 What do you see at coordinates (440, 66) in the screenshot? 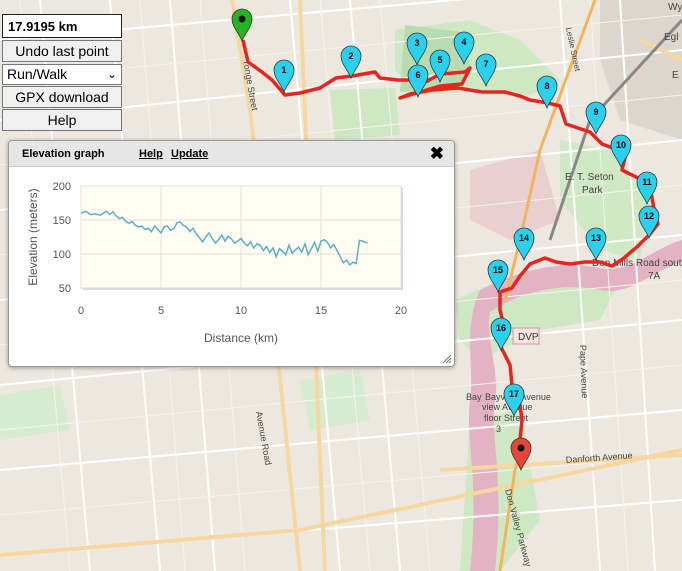
I see `route-marker-5: 5` at bounding box center [440, 66].